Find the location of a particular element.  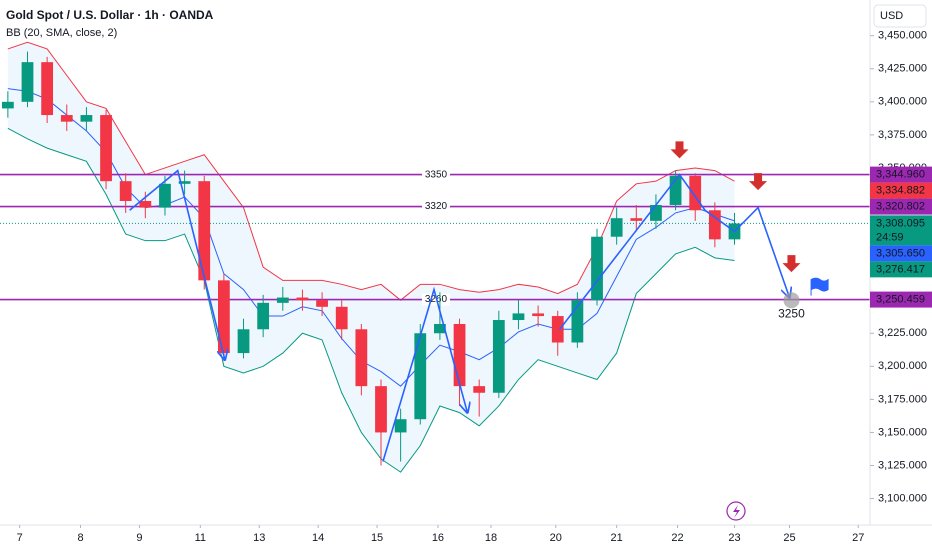

x-tick-label: 16 is located at coordinates (438, 538).